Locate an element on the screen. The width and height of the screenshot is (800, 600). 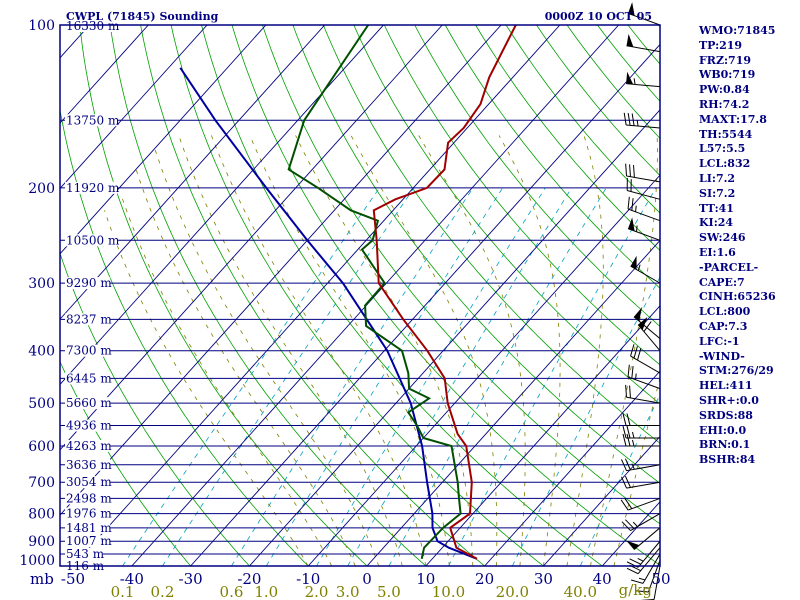
index-item: SHR+:0.0 is located at coordinates (729, 400).